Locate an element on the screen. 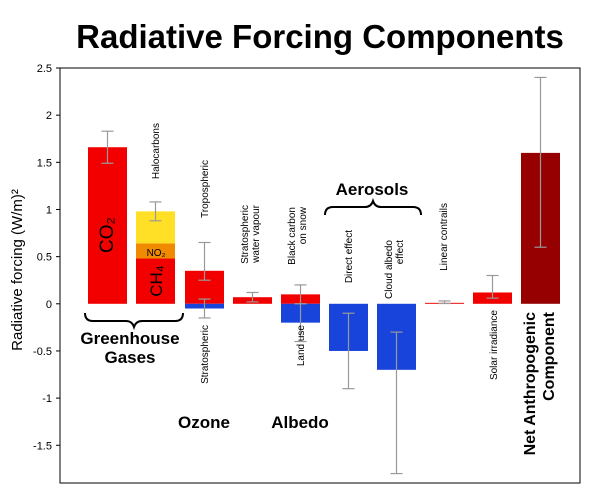  component-label: Direct effect is located at coordinates (349, 256).